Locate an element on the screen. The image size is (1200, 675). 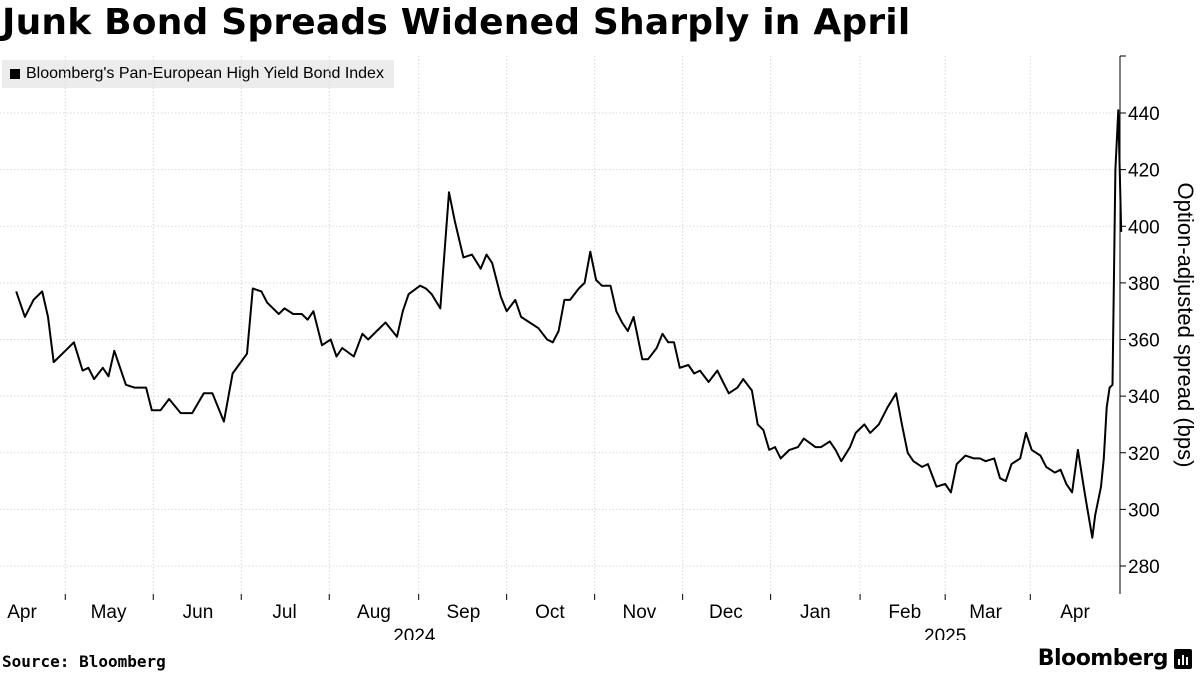
y-tick-label: 320 is located at coordinates (1144, 454).